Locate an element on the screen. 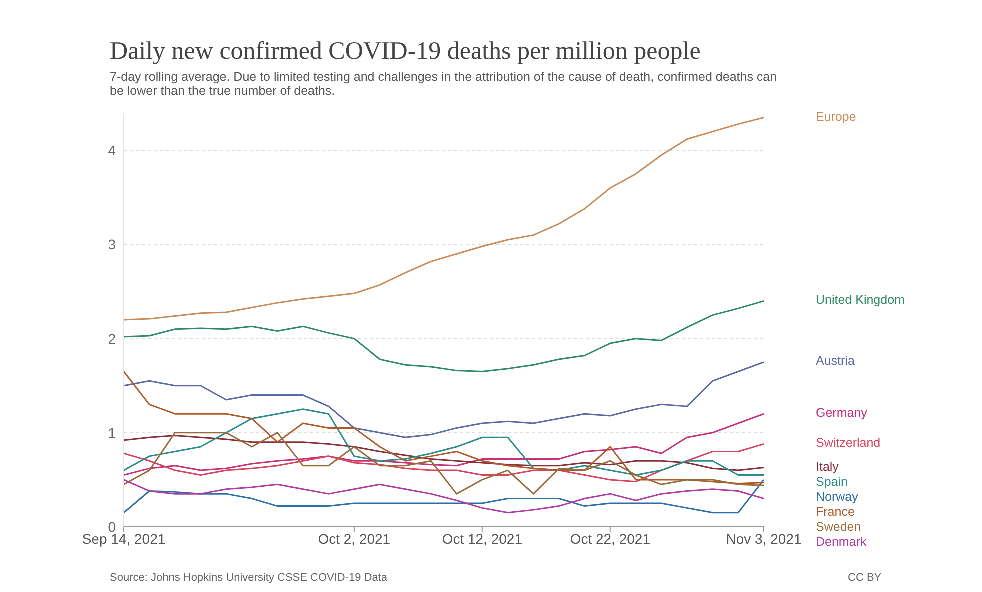  y-tick-label: 2 is located at coordinates (112, 338).